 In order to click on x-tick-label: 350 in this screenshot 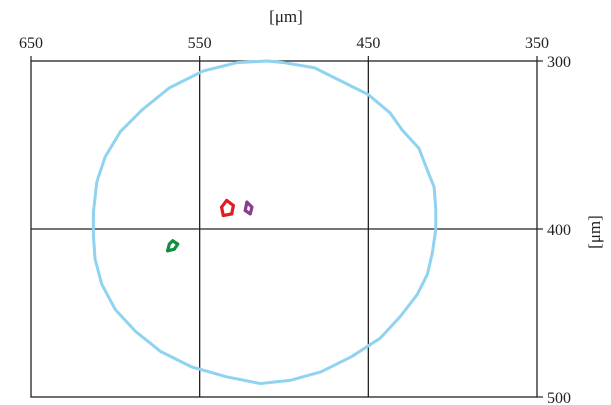, I will do `click(537, 43)`.